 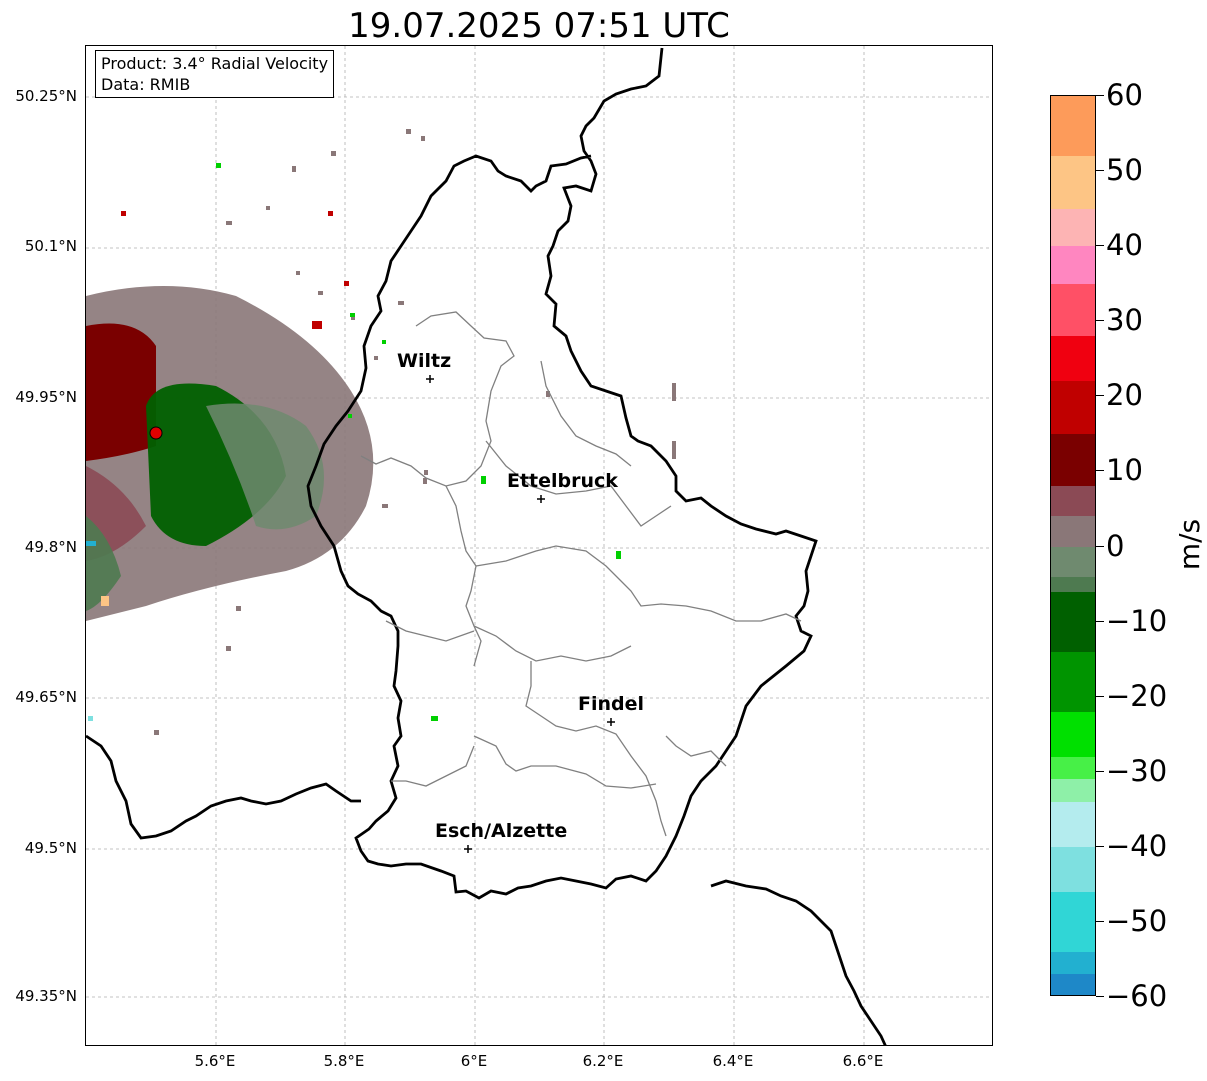 I want to click on colorbar-tick-label: −20, so click(x=1137, y=695).